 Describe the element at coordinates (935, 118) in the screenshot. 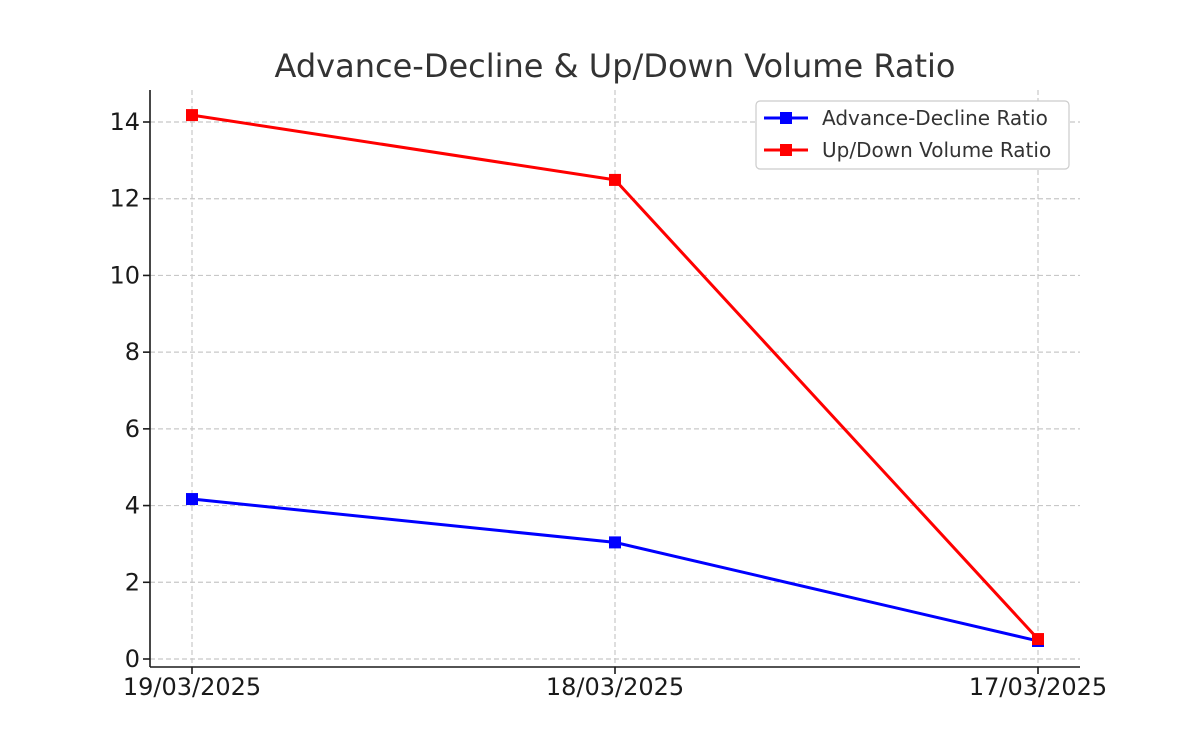

I see `legend-label: Advance-Decline Ratio` at that location.